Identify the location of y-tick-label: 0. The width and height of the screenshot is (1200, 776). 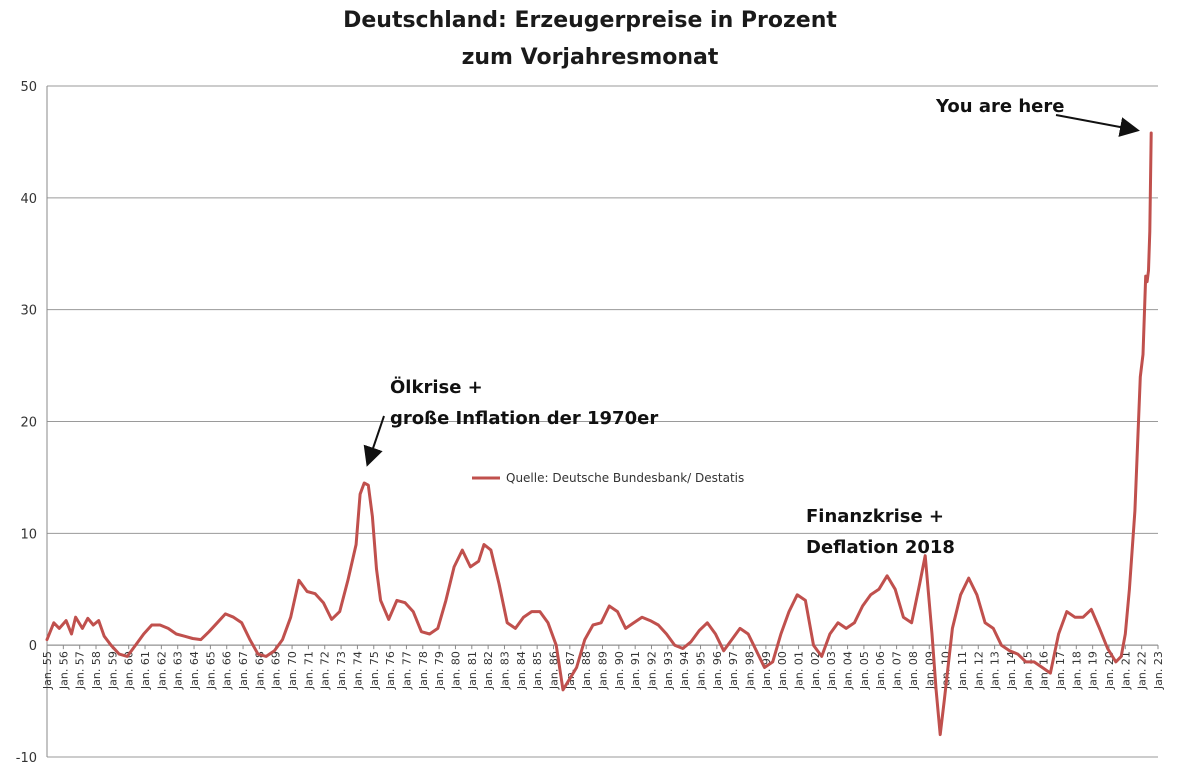
(33, 646).